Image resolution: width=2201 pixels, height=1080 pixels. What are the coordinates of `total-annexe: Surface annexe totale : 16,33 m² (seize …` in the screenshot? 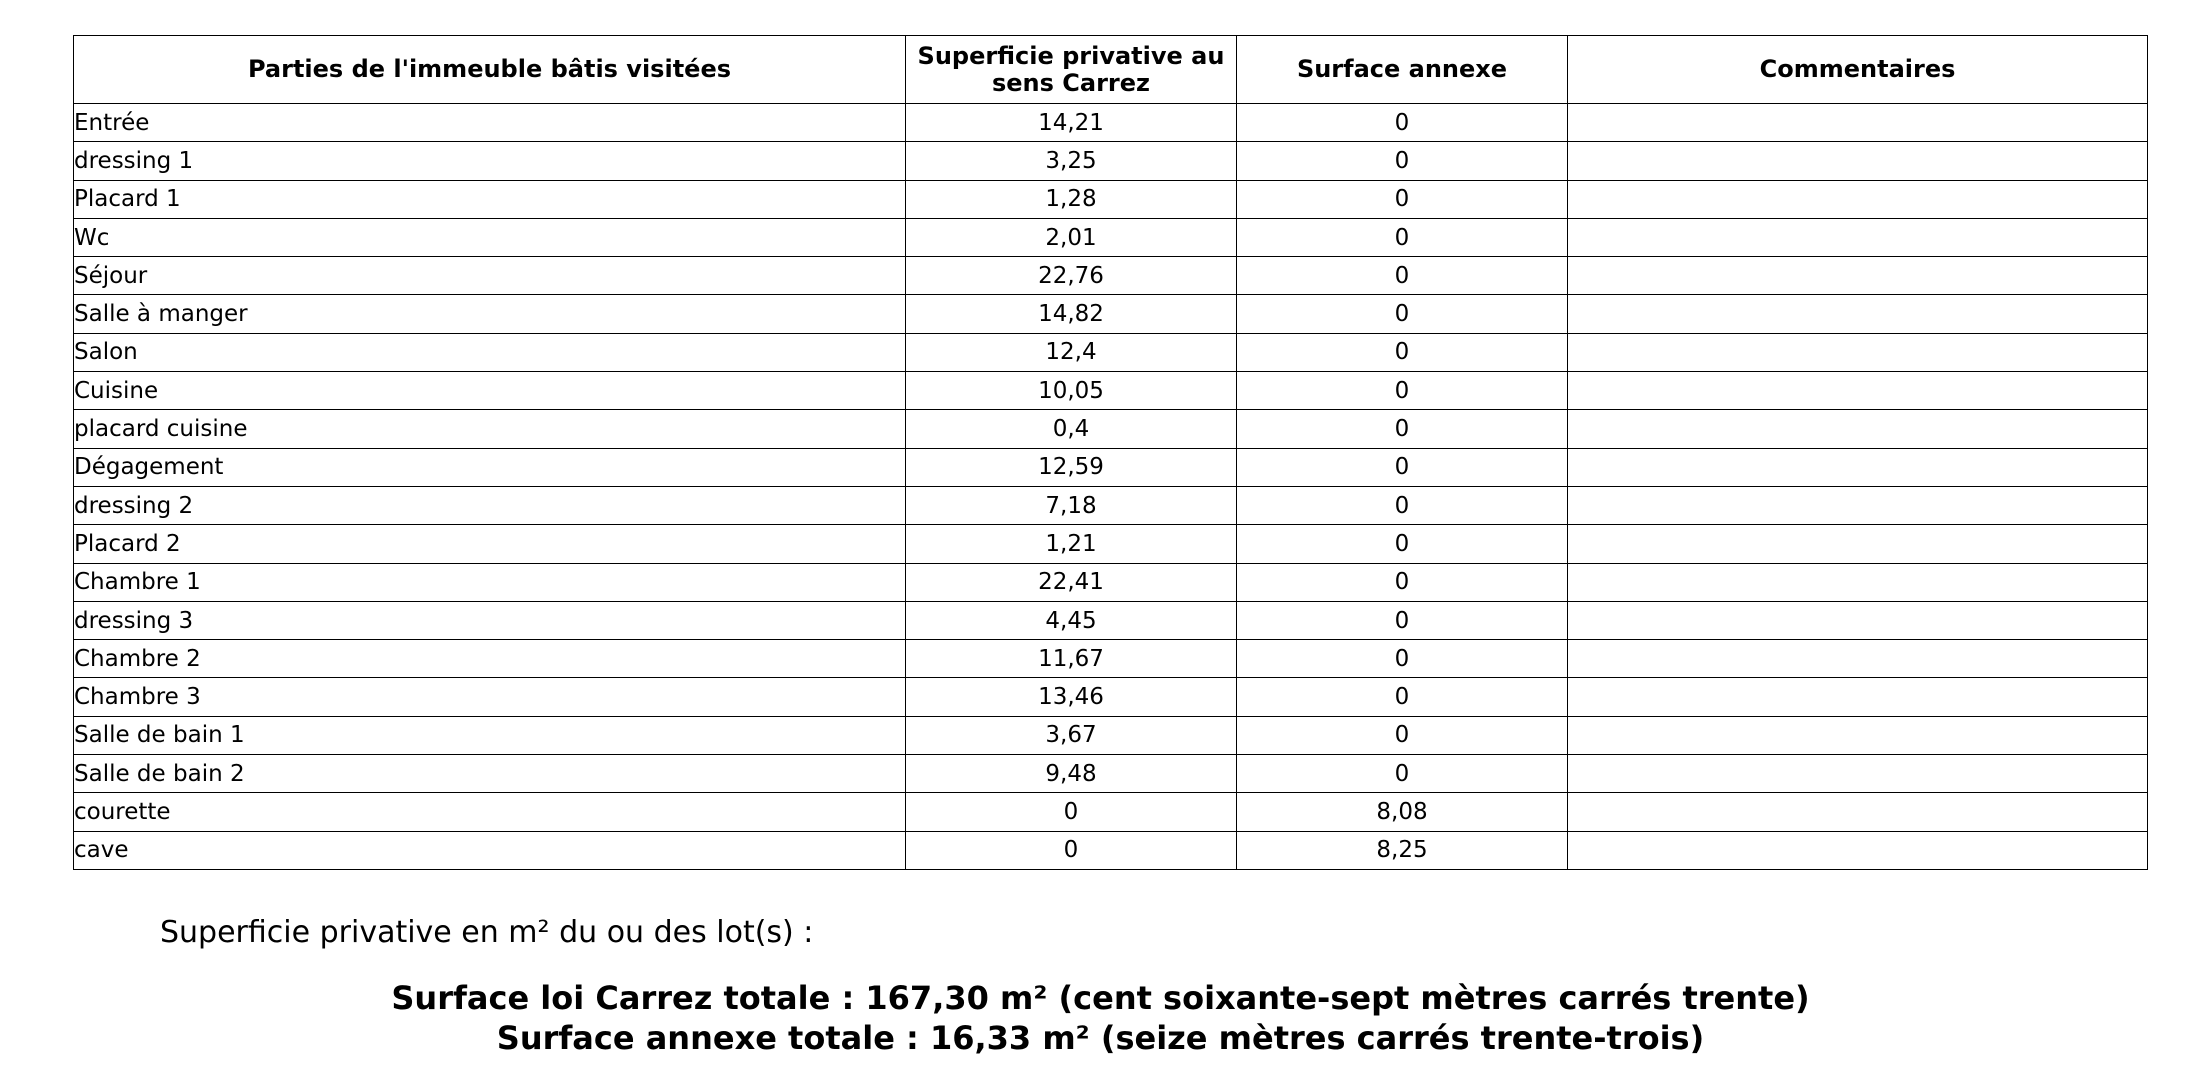 It's located at (1100, 1038).